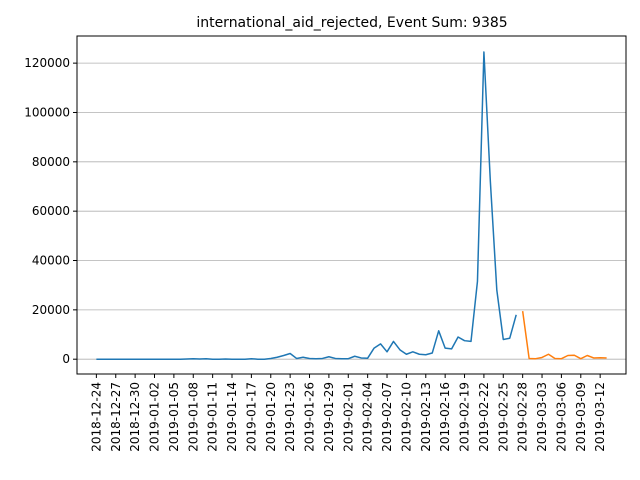  I want to click on x-tick-label: 2019-01-14, so click(232, 417).